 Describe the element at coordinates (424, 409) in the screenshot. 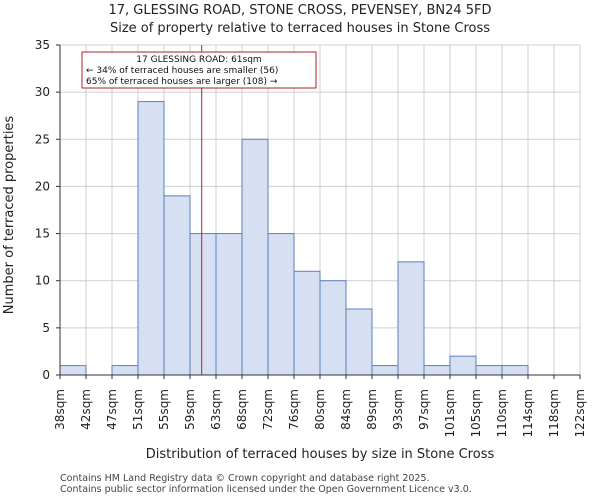

I see `x-tick-label: 97sqm` at that location.